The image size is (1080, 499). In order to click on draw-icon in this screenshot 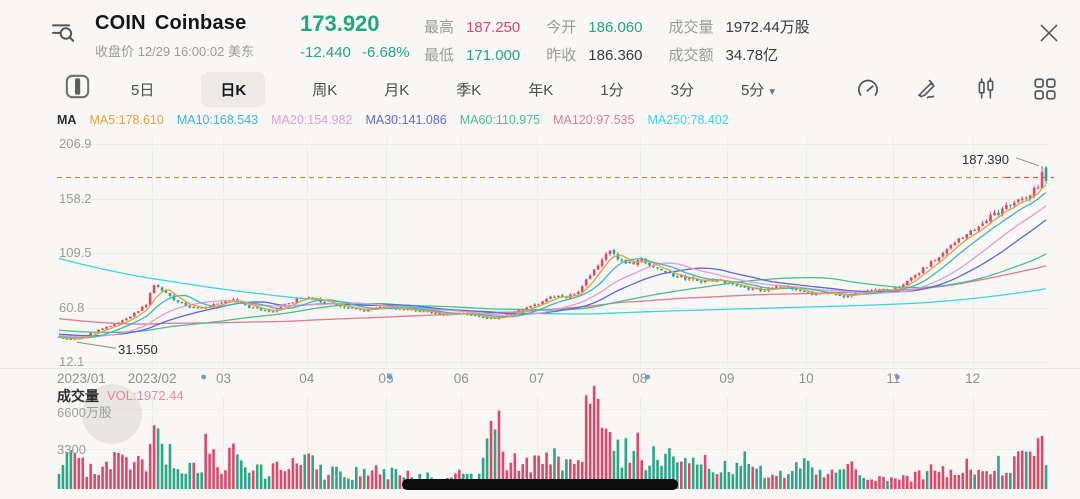, I will do `click(927, 89)`.